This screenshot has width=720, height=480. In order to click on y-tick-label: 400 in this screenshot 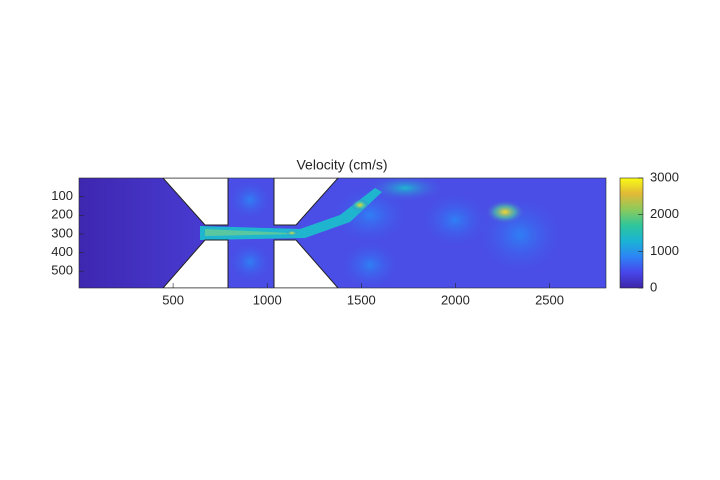, I will do `click(62, 251)`.